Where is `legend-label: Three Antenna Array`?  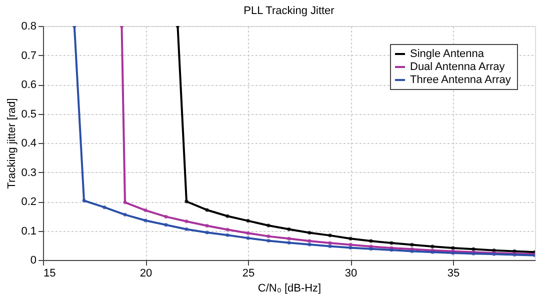 legend-label: Three Antenna Array is located at coordinates (461, 80).